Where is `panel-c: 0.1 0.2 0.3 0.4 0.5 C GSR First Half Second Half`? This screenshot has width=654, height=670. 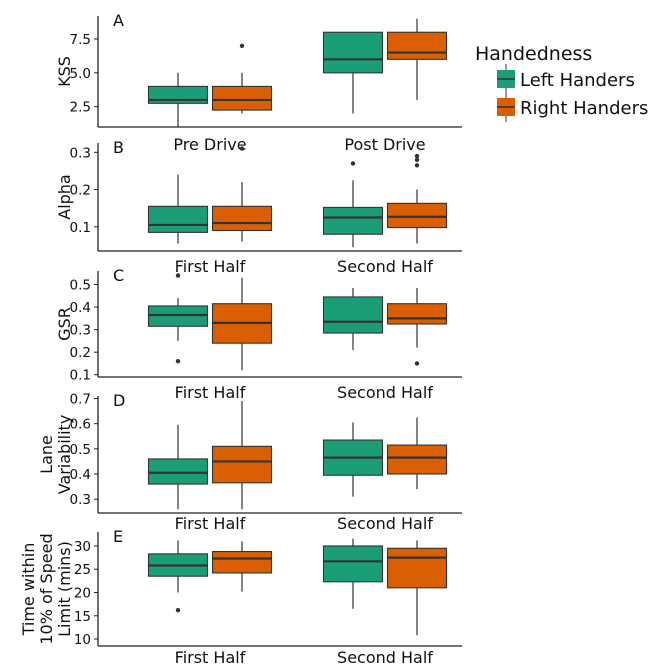
panel-c: 0.1 0.2 0.3 0.4 0.5 C GSR First Half Second Half is located at coordinates (258, 334).